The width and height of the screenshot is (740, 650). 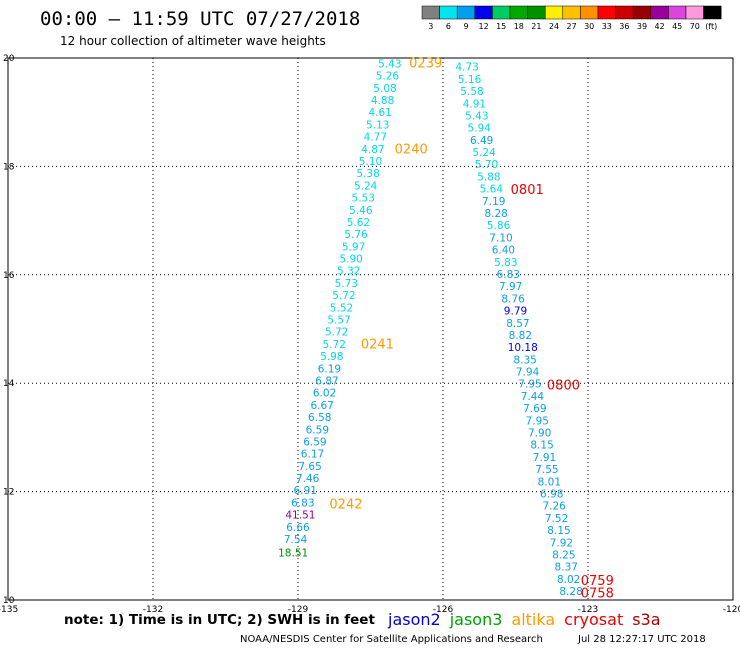 I want to click on lon-tick-label: -120, so click(x=731, y=610).